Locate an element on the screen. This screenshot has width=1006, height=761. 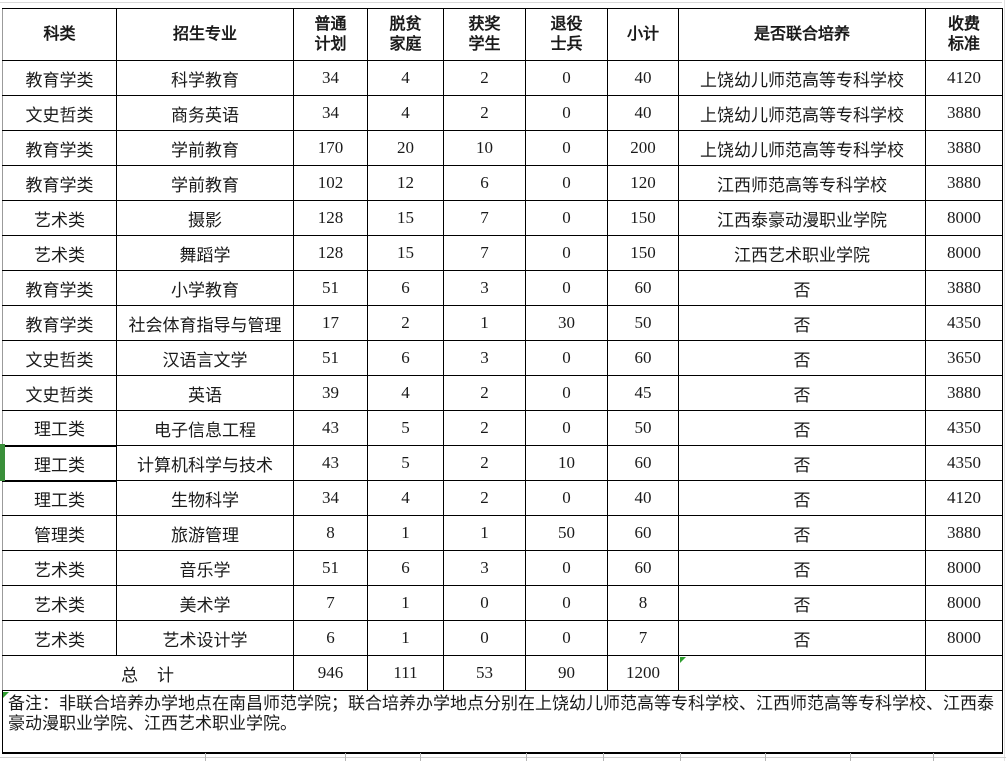
cell-veteran: 50 is located at coordinates (566, 533).